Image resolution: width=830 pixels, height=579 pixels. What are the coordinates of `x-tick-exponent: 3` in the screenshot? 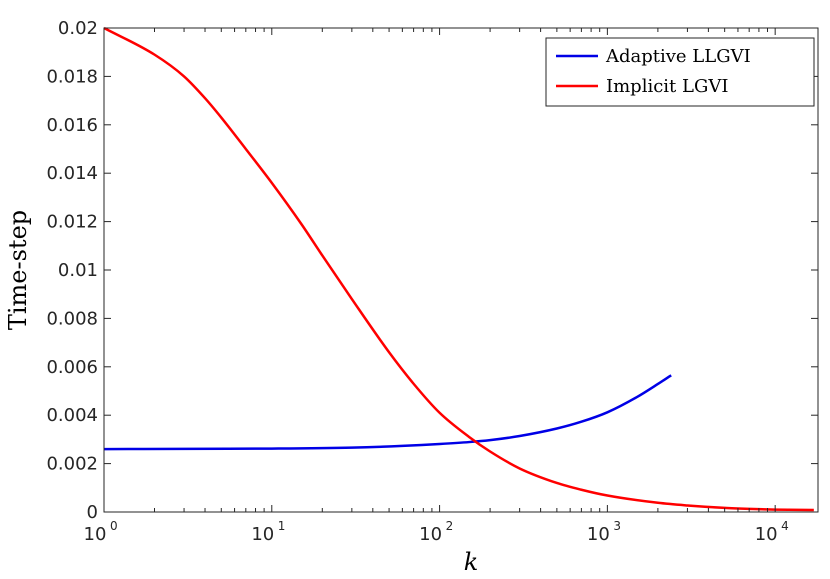 It's located at (617, 526).